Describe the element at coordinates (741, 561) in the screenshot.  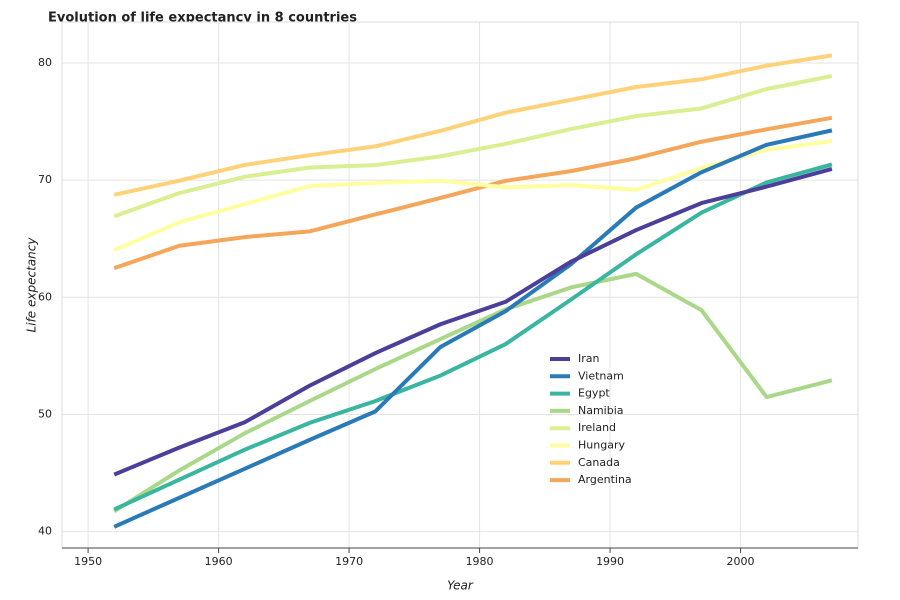
I see `x-tick-label: 2000` at that location.